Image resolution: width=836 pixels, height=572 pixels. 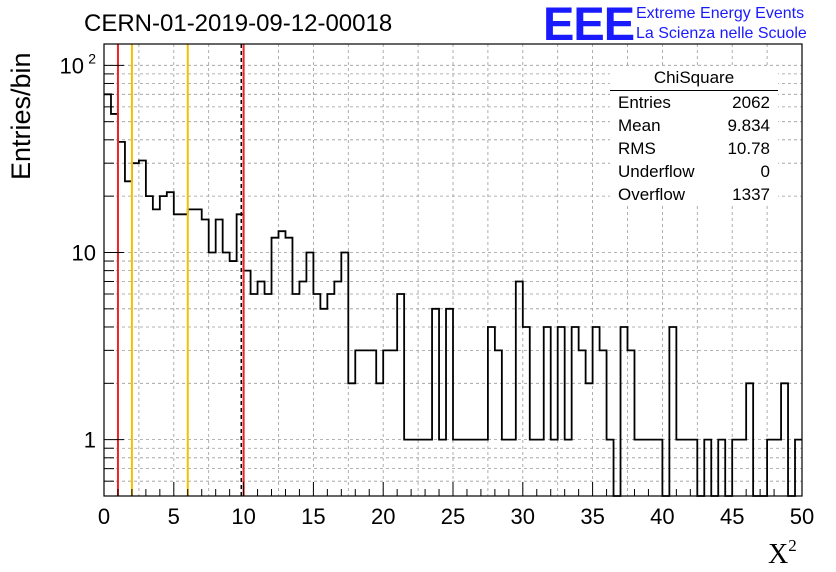 I want to click on y-tick-label: 1, so click(x=90, y=440).